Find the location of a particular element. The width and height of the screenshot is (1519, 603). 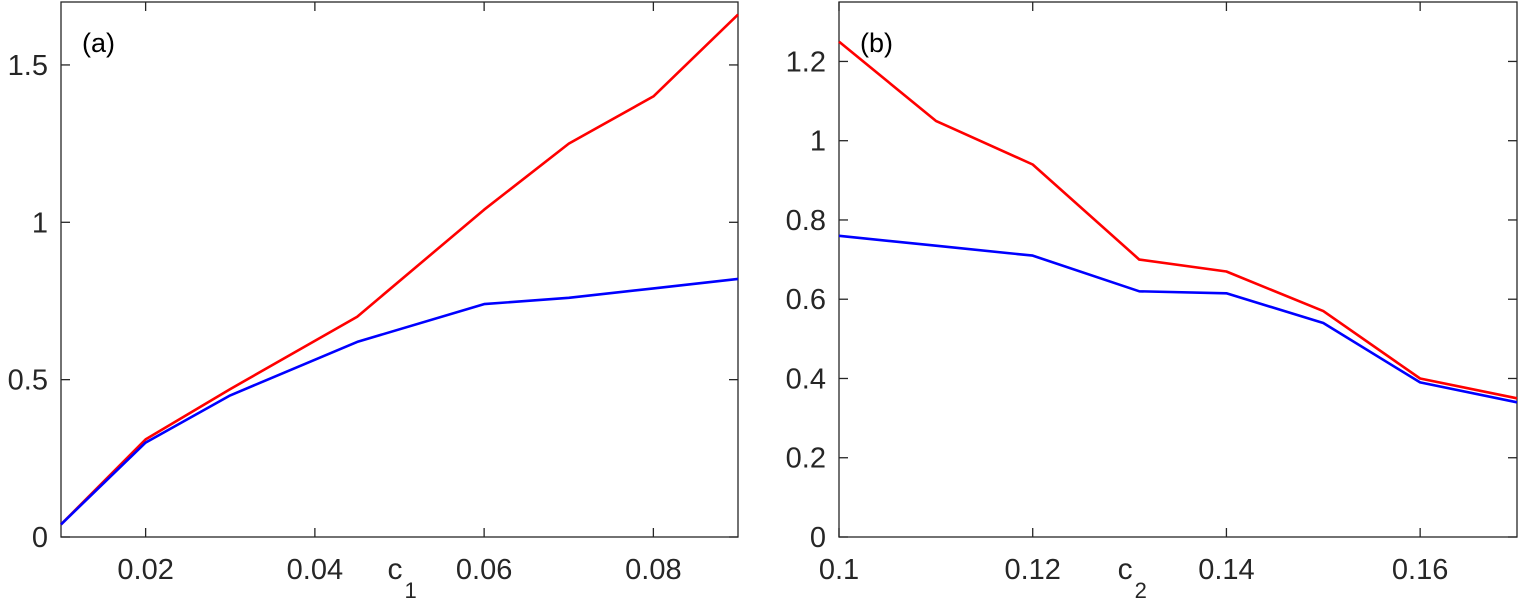

x-tick-label: 0.02 is located at coordinates (145, 570).